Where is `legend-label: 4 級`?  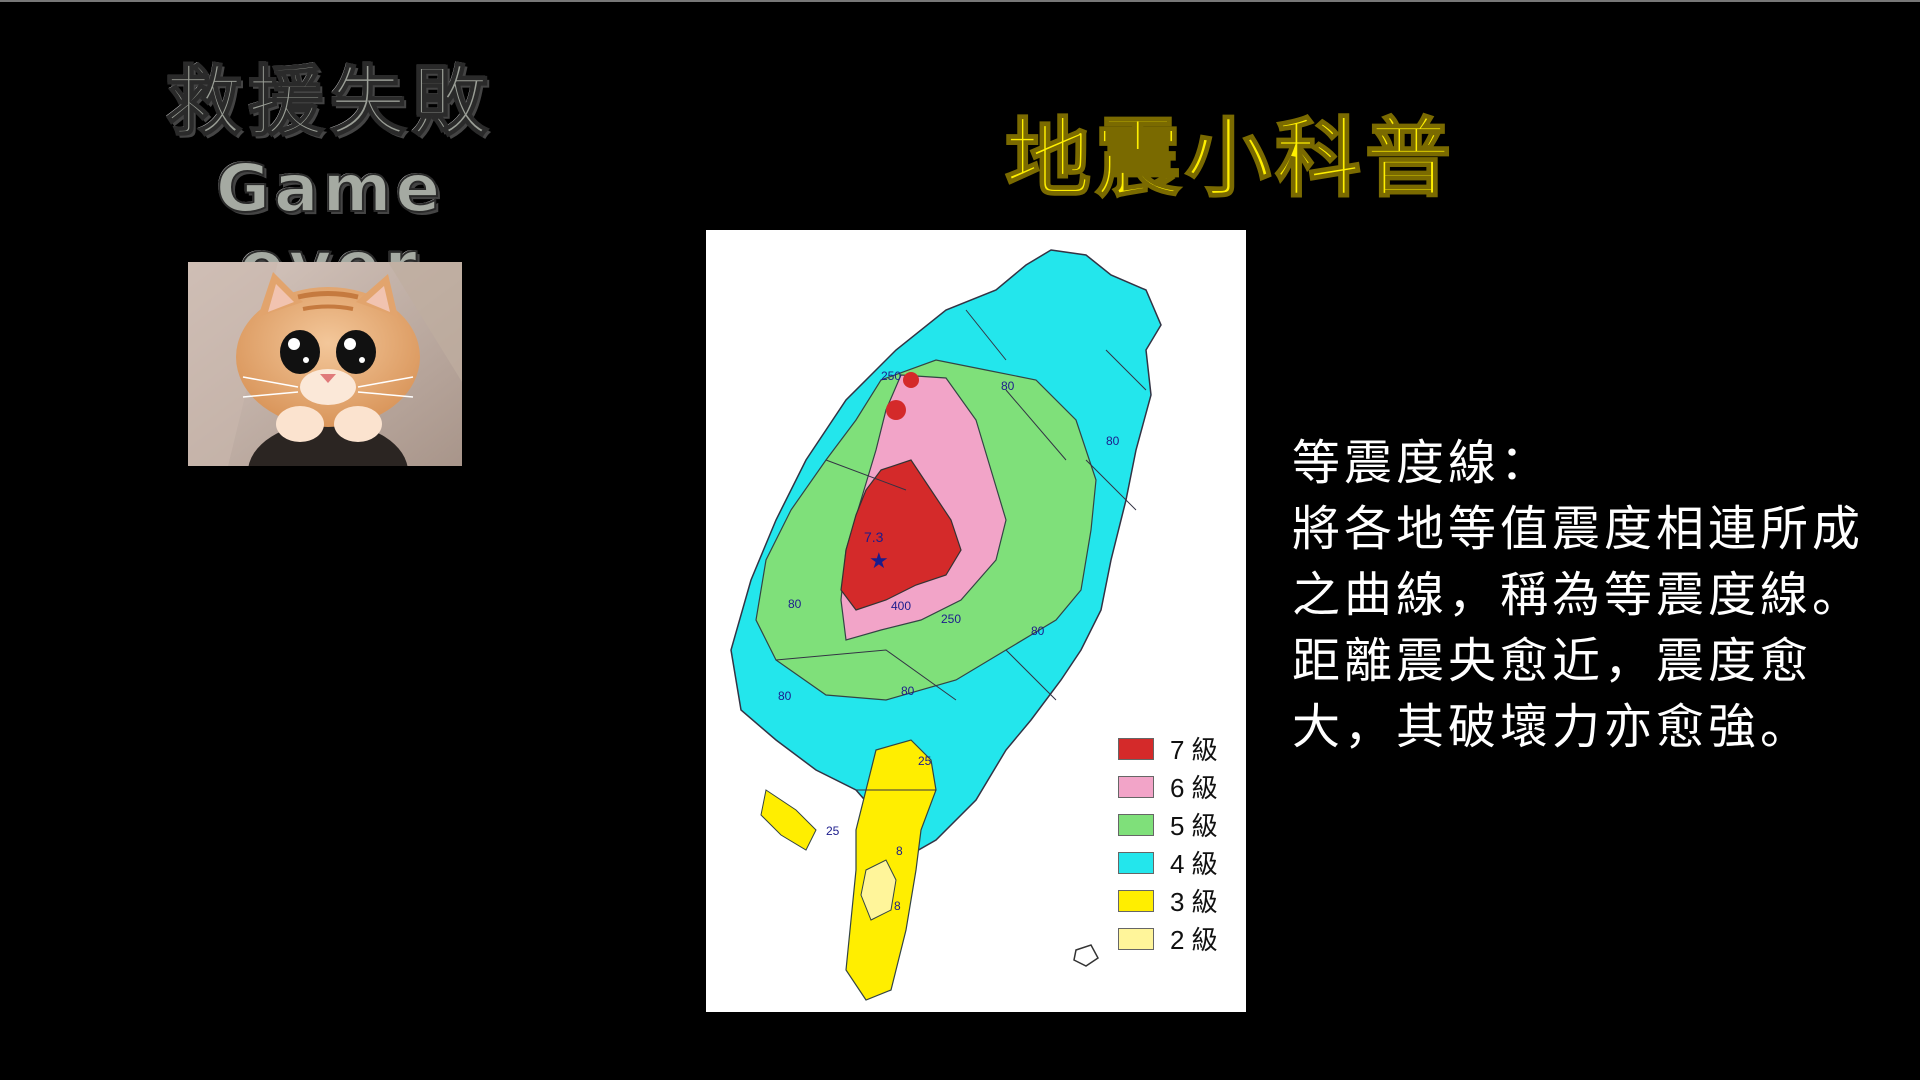 legend-label: 4 級 is located at coordinates (1194, 864).